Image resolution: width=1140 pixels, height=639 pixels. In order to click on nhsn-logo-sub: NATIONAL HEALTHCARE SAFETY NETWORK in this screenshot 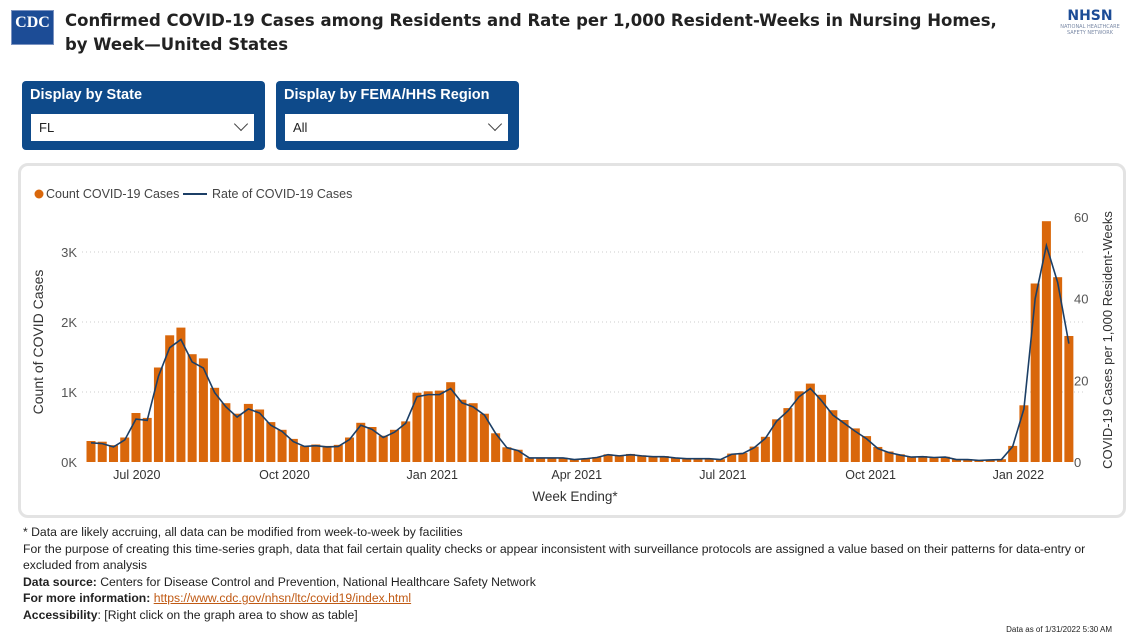, I will do `click(1090, 30)`.